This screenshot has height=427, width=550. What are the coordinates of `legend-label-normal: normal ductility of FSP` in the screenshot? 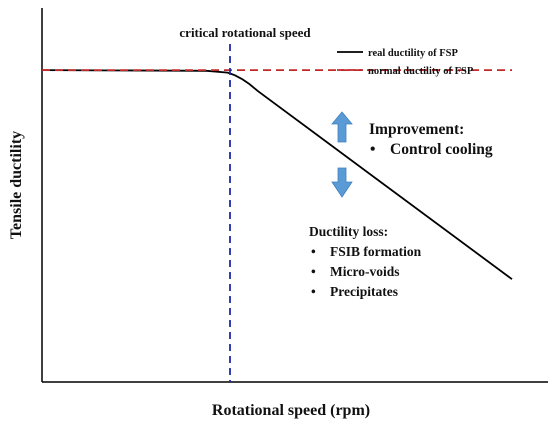 It's located at (421, 71).